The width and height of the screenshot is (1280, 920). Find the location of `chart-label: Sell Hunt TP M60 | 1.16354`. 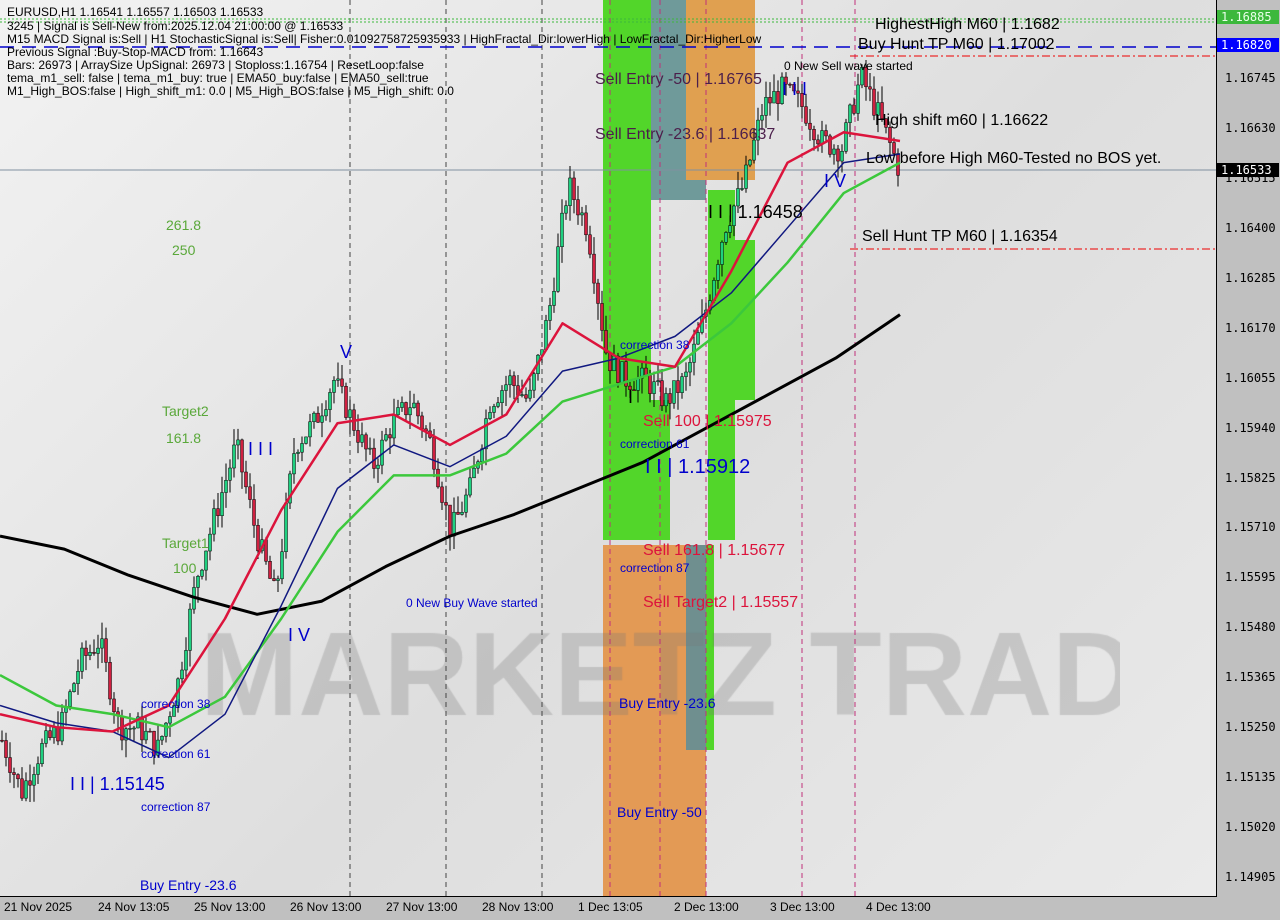

chart-label: Sell Hunt TP M60 | 1.16354 is located at coordinates (960, 236).